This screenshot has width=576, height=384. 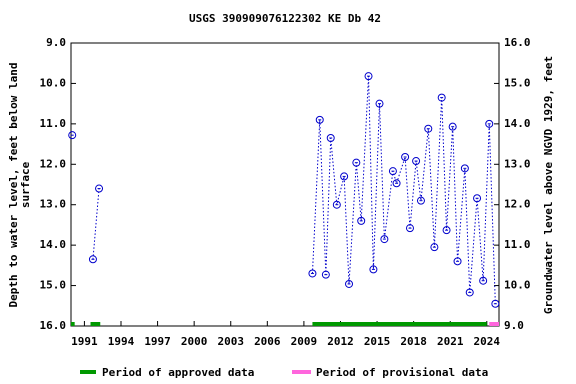 I want to click on chart-title: USGS 390909076122302 KE Db 42, so click(x=285, y=18).